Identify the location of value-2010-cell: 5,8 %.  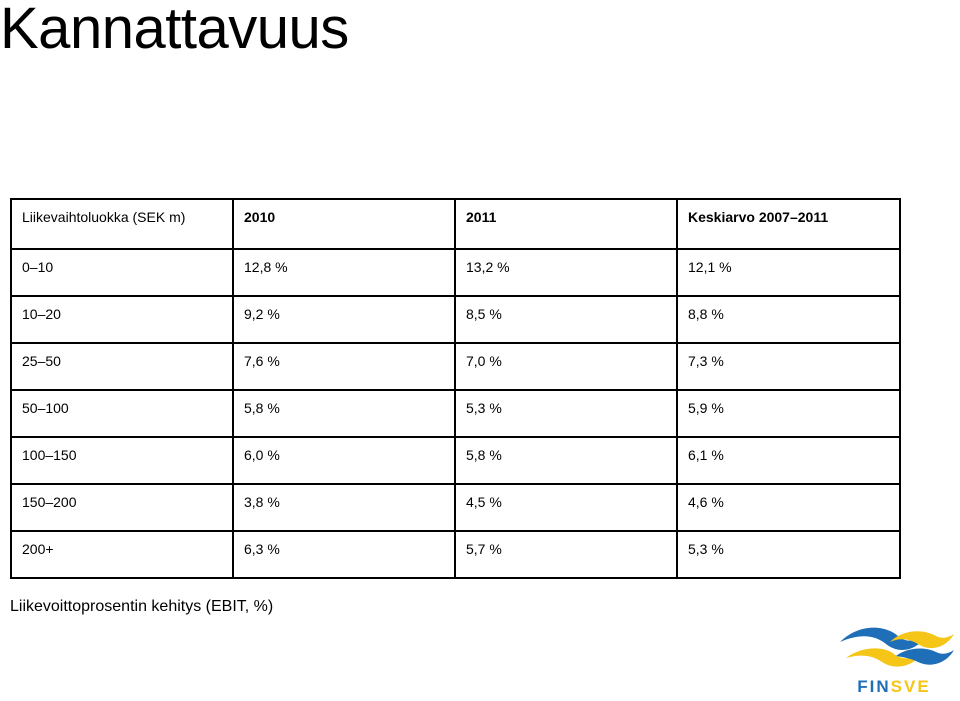
(344, 413).